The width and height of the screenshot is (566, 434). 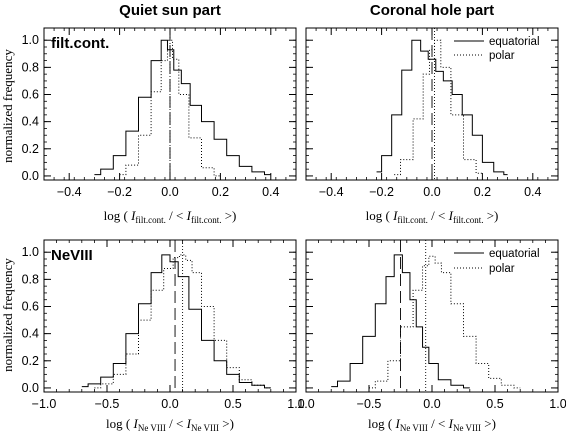 I want to click on dotted-series-line, so click(x=182, y=321).